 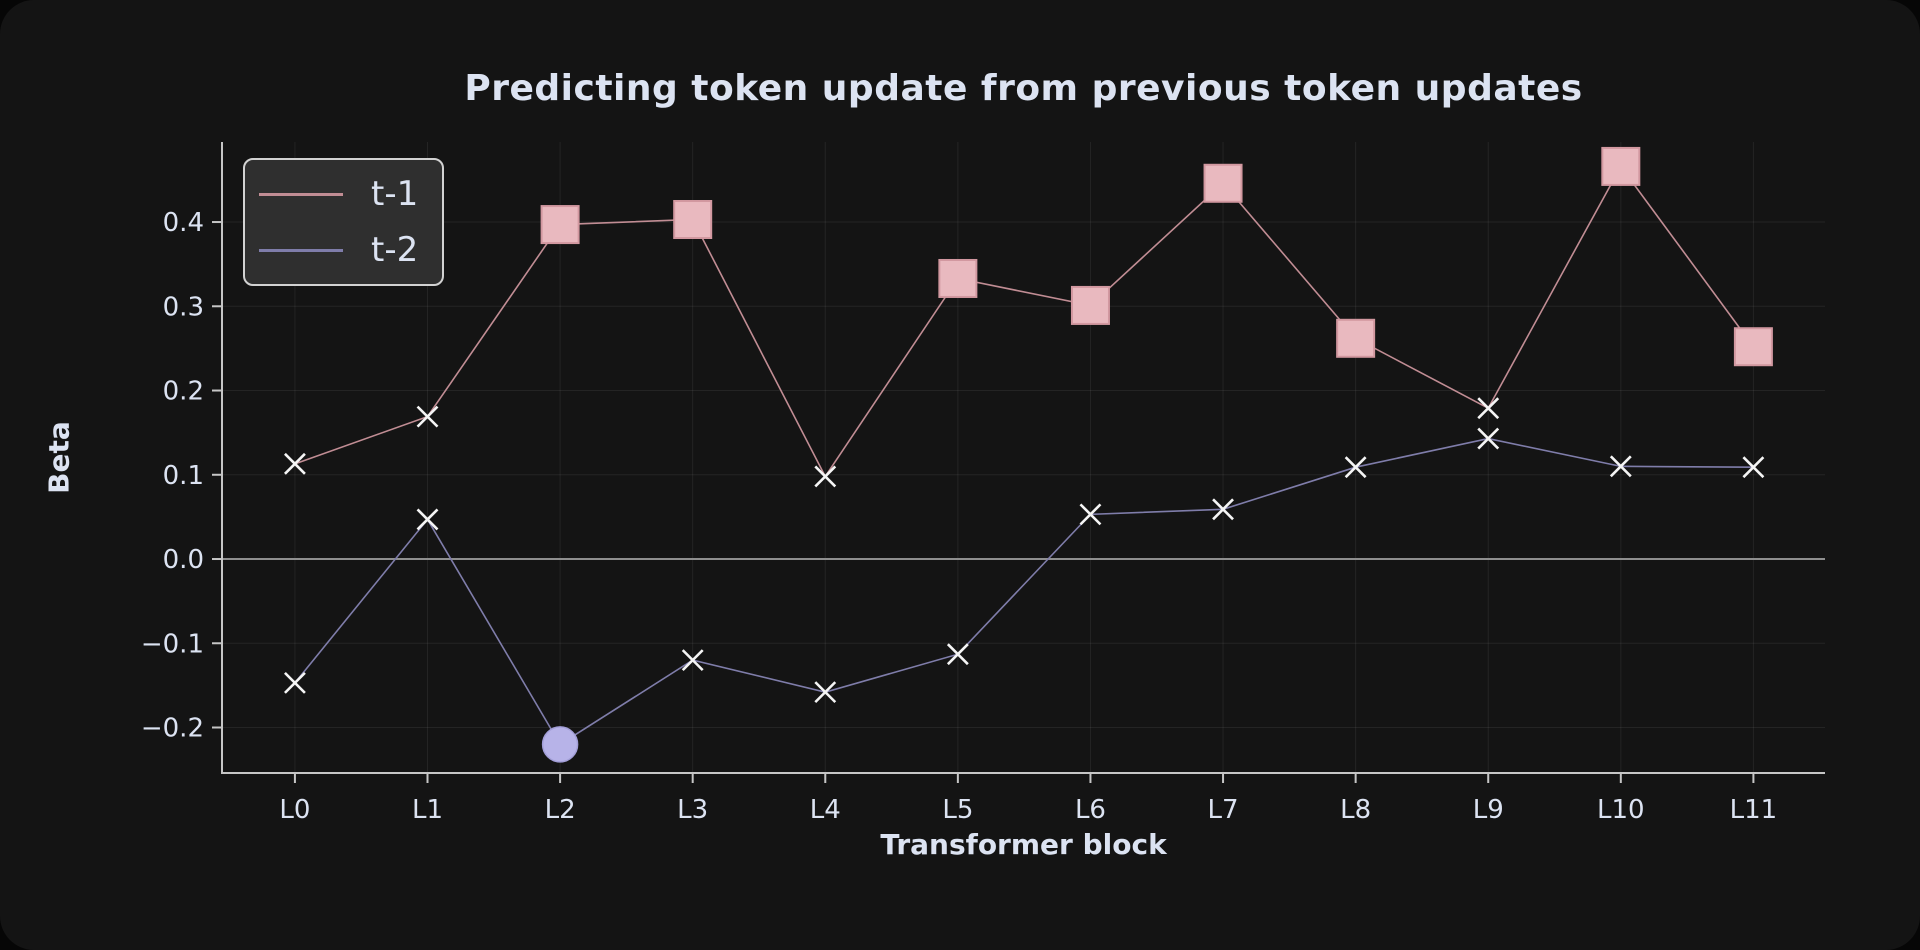 What do you see at coordinates (1090, 810) in the screenshot?
I see `x-tick-label-L6: L6` at bounding box center [1090, 810].